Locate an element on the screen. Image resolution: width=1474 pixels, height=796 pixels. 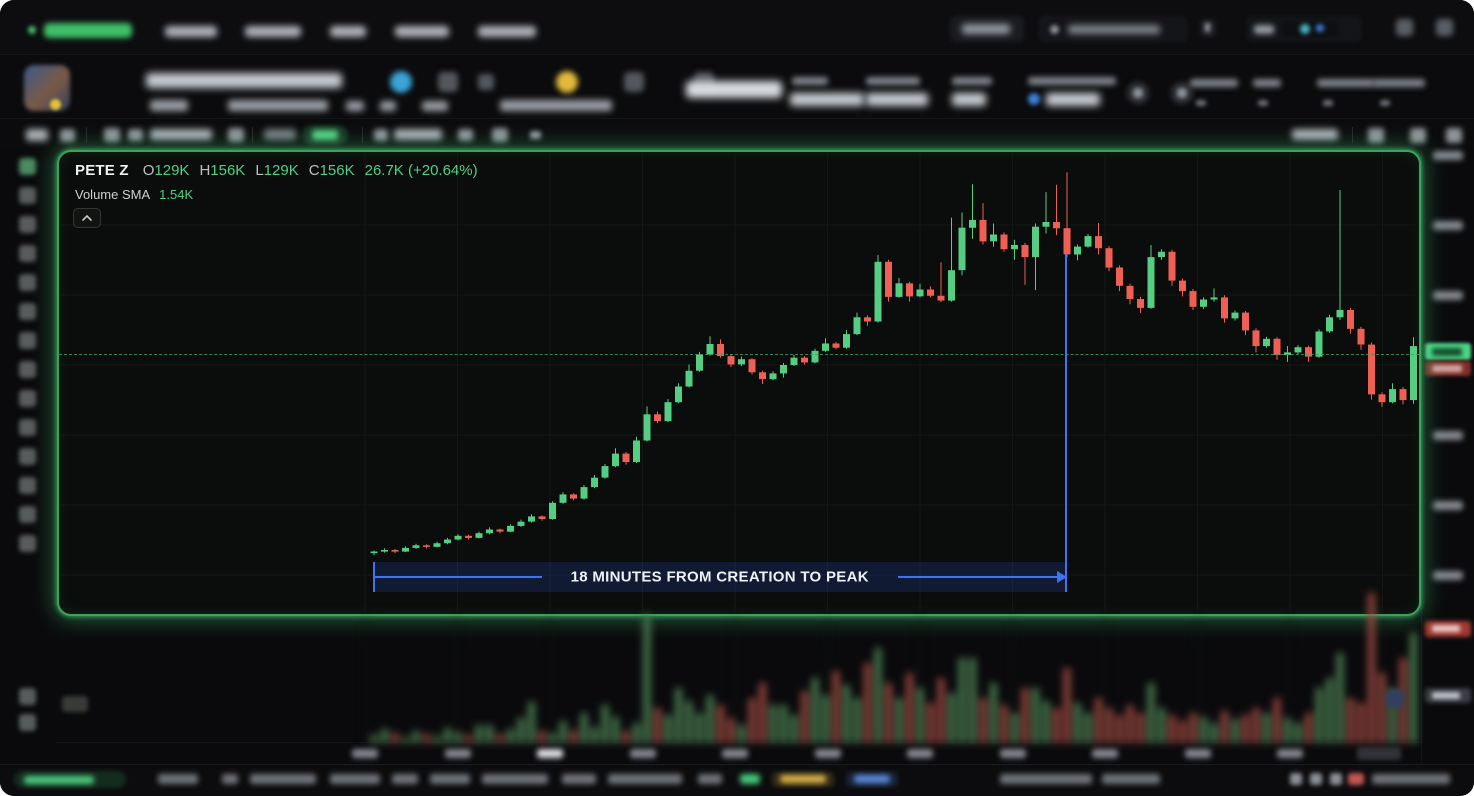
avatar-badge-icon is located at coordinates (55, 104).